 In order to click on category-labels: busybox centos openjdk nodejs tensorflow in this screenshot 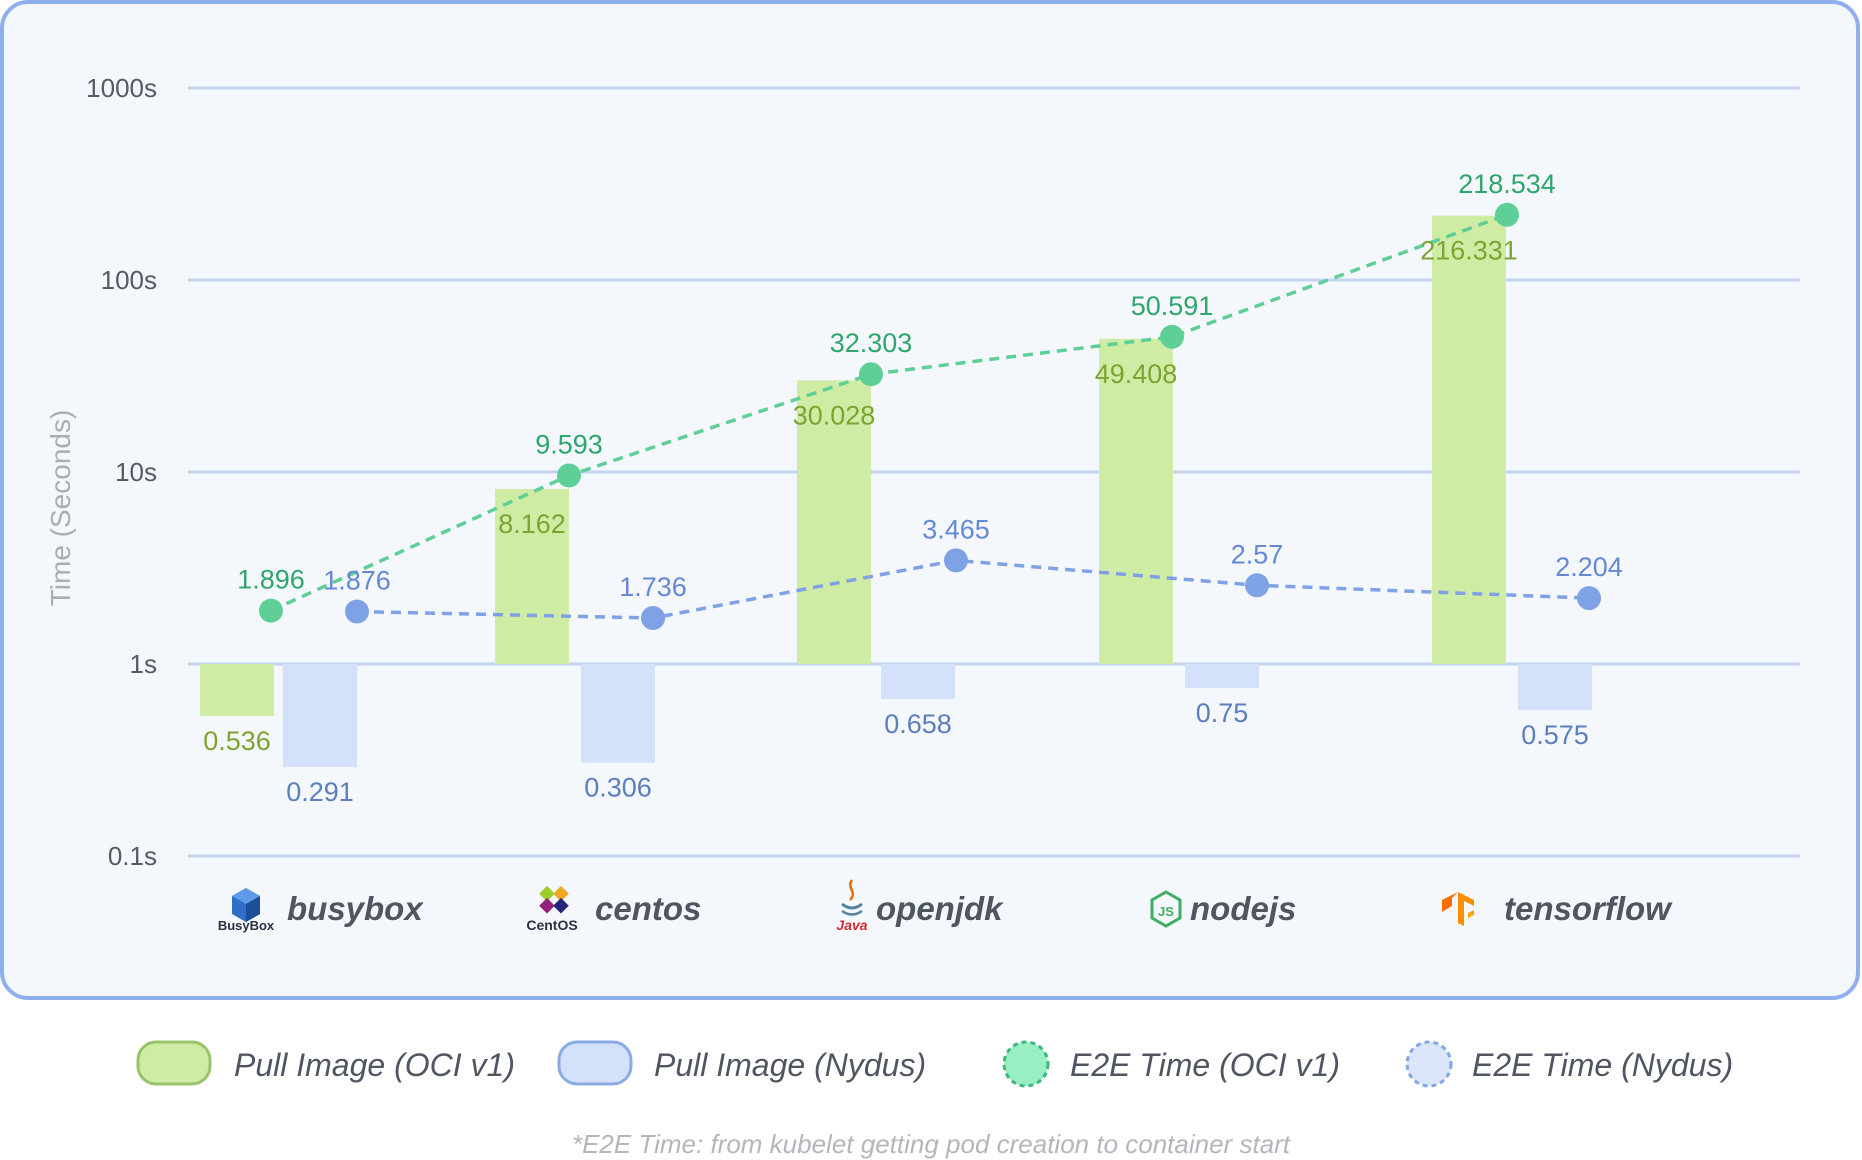, I will do `click(980, 908)`.